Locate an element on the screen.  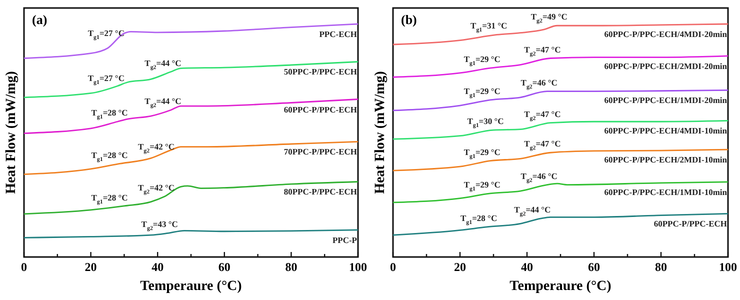
annotation: T$_{g1}$=30 °C is located at coordinates (485, 123).